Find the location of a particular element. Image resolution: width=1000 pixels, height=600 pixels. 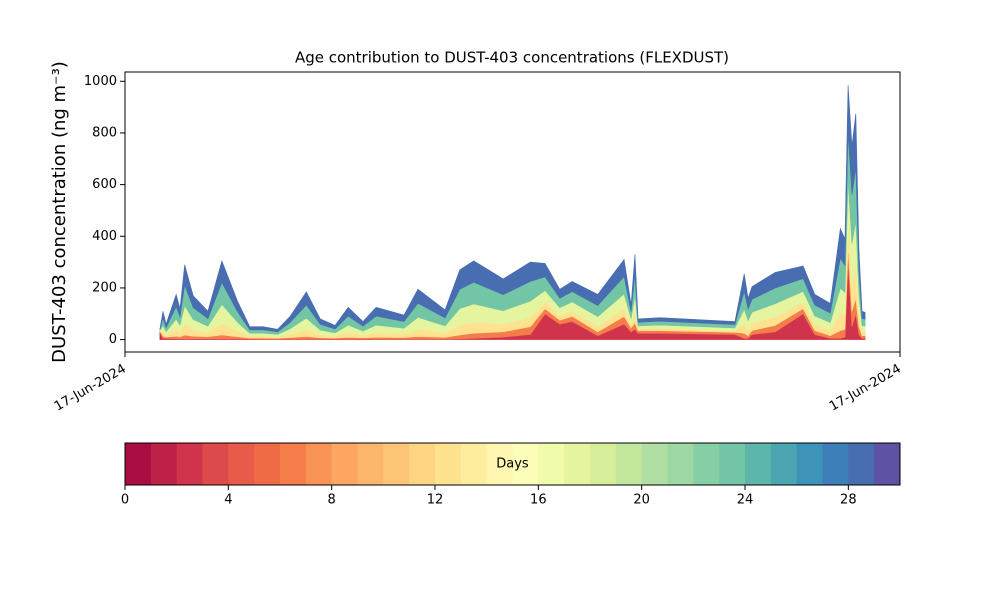

y-tick-label: 400 is located at coordinates (104, 236).